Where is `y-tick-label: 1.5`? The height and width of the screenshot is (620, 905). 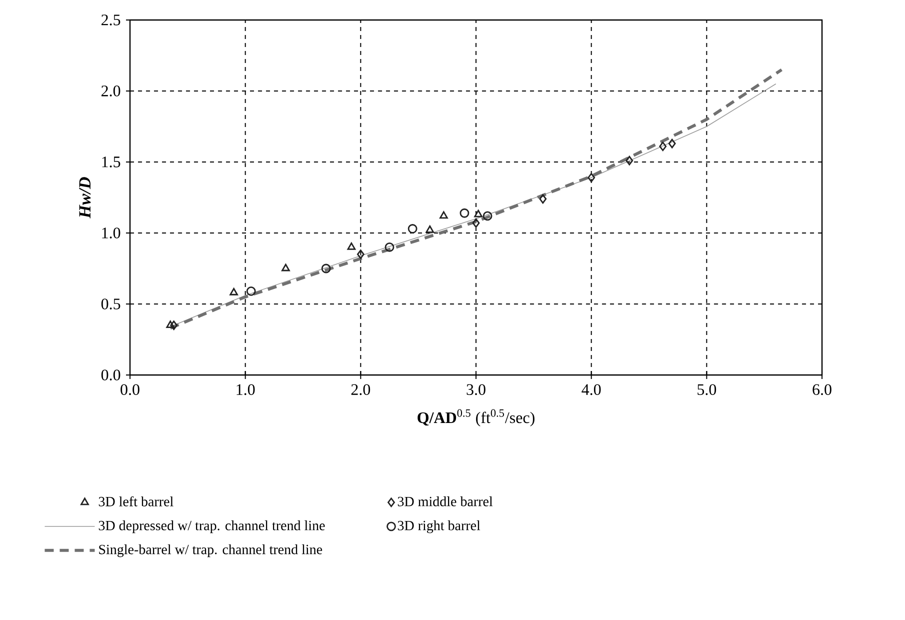 y-tick-label: 1.5 is located at coordinates (111, 162).